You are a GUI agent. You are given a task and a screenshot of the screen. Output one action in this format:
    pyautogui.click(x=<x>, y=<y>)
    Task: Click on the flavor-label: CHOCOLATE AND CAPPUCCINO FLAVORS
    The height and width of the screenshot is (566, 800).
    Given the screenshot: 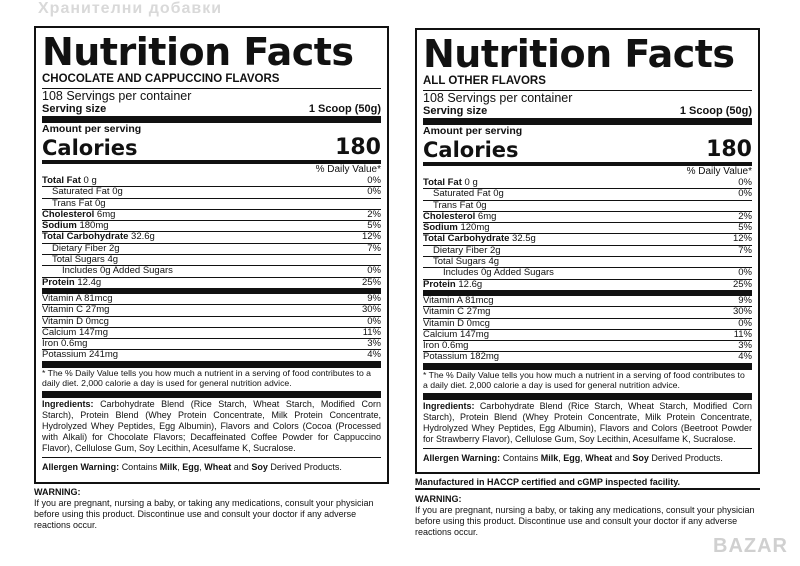 What is the action you would take?
    pyautogui.click(x=161, y=79)
    